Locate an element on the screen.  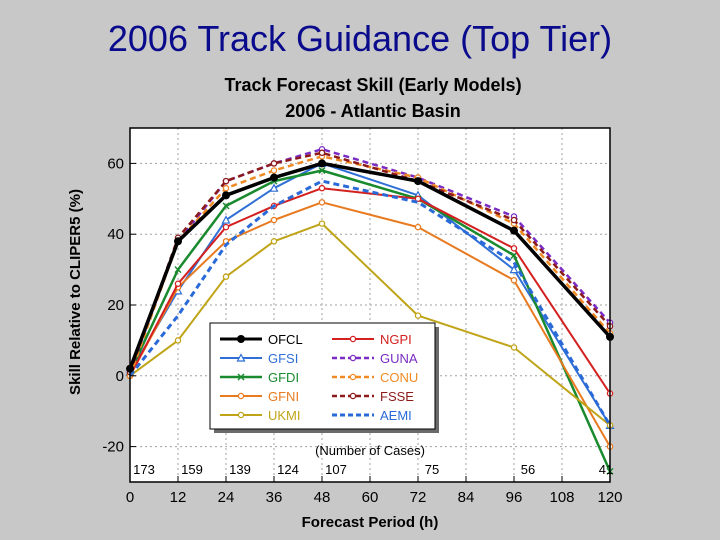
legend-marker-conu is located at coordinates (353, 377).